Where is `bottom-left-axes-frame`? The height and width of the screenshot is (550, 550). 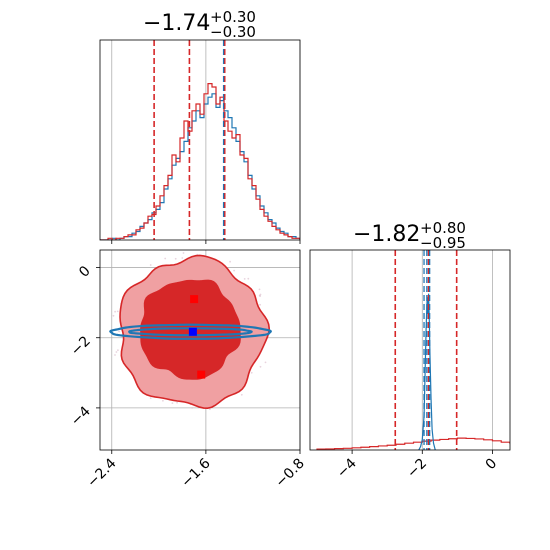 bottom-left-axes-frame is located at coordinates (200, 350).